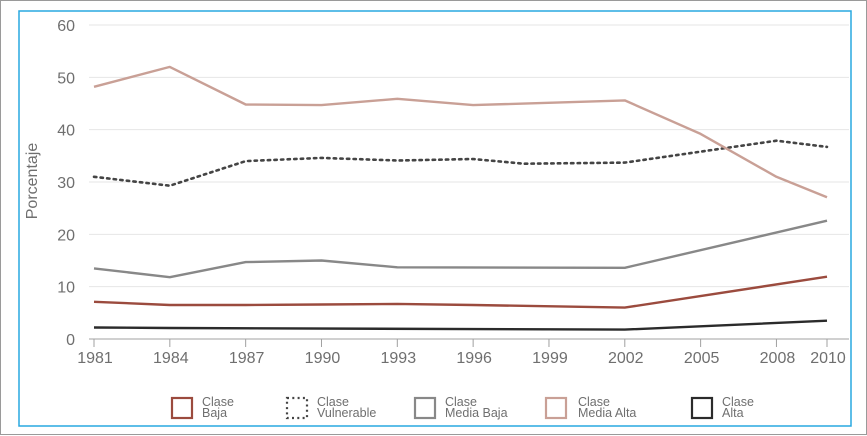  I want to click on x-tick-label: 2002, so click(626, 358).